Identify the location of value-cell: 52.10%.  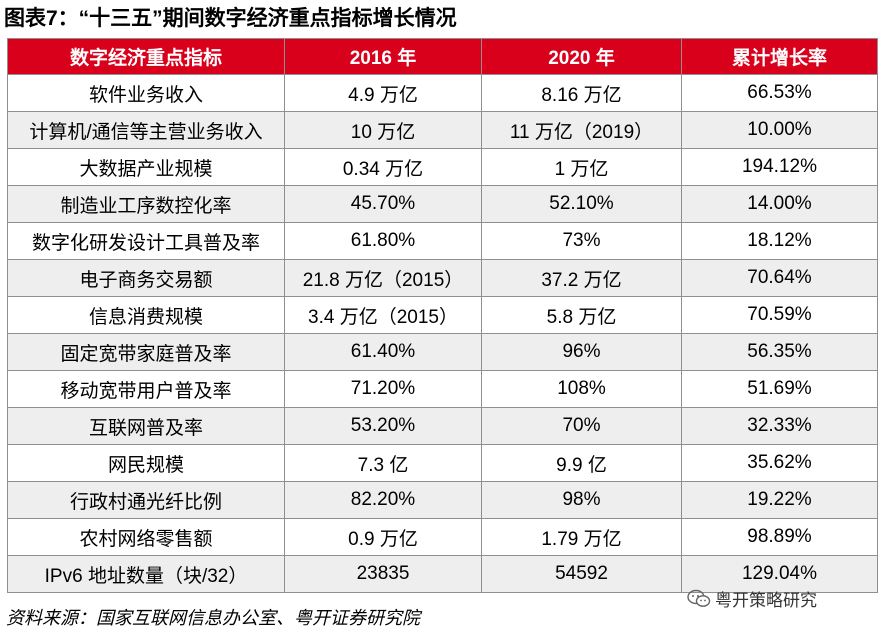
(581, 204).